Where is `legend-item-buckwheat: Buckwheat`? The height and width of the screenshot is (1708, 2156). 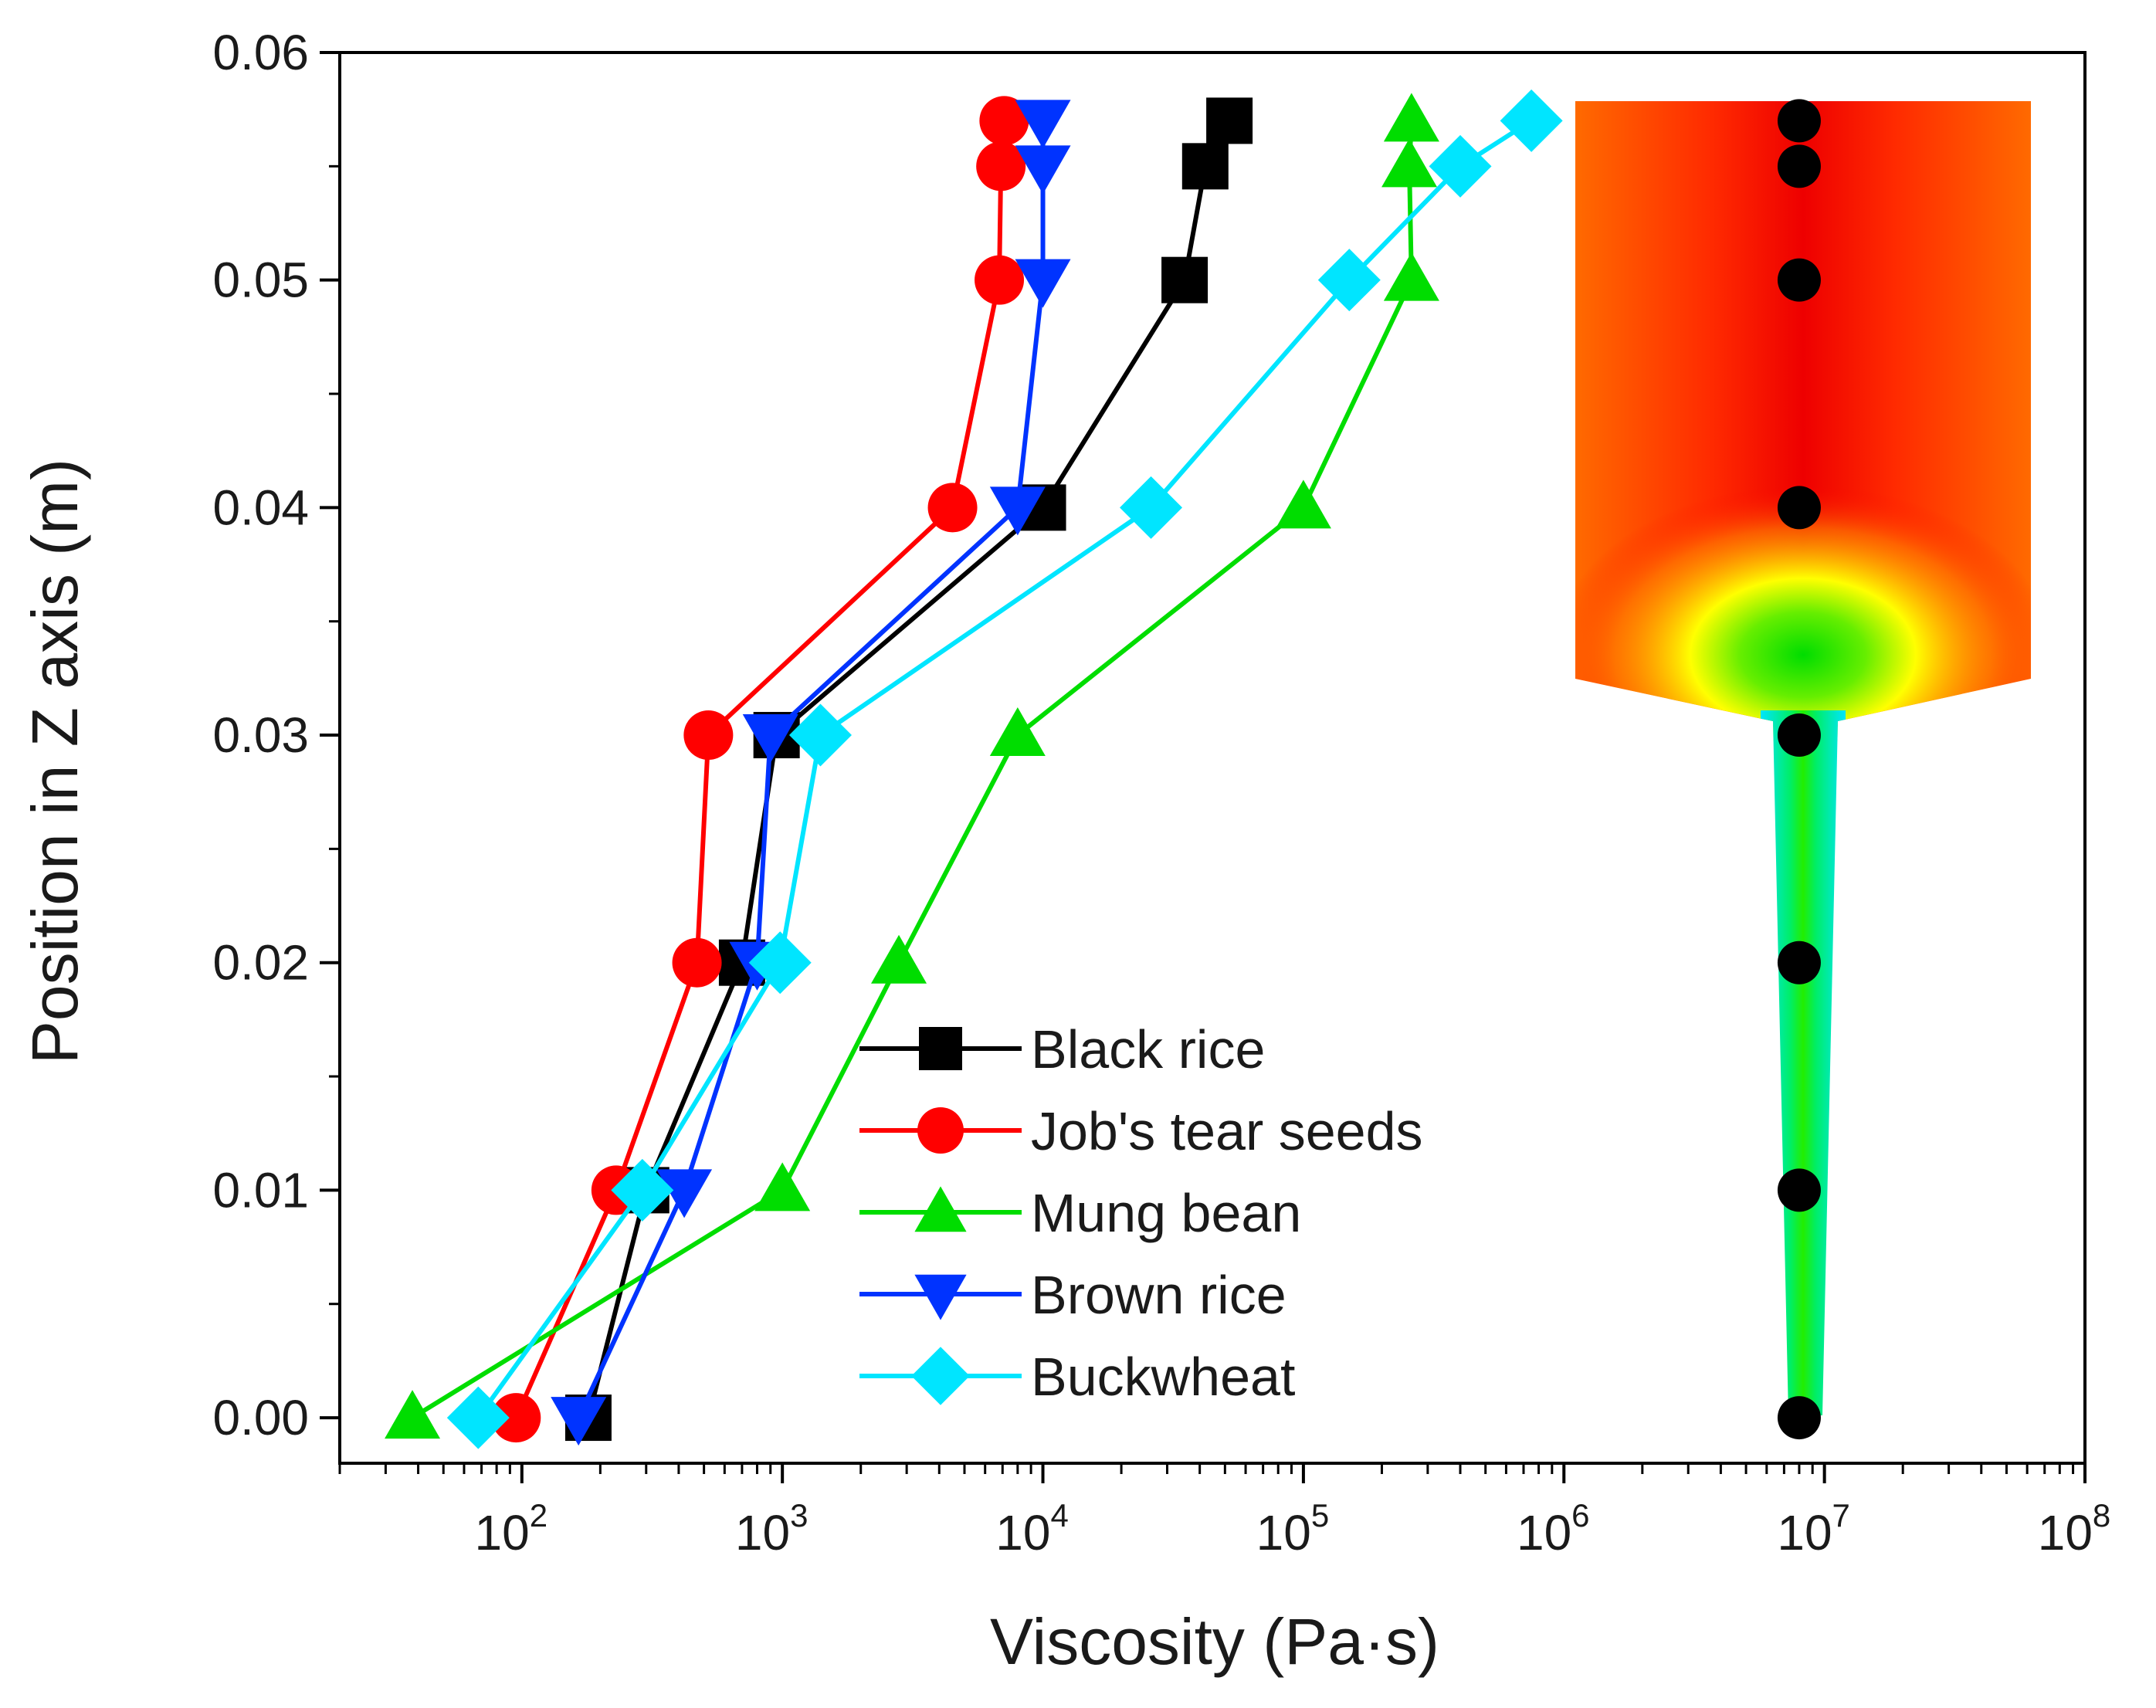
legend-item-buckwheat: Buckwheat is located at coordinates (1077, 1377).